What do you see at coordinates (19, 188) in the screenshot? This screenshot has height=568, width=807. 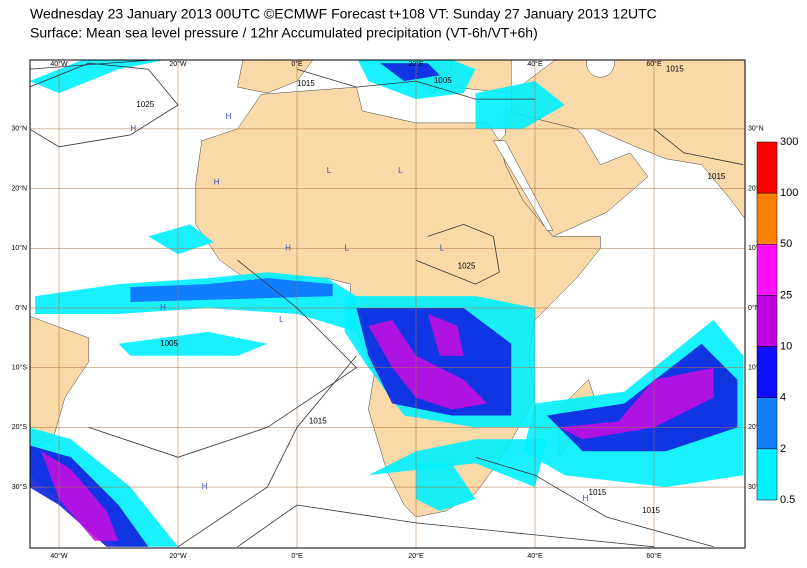 I see `lat-label-left: 20°N` at bounding box center [19, 188].